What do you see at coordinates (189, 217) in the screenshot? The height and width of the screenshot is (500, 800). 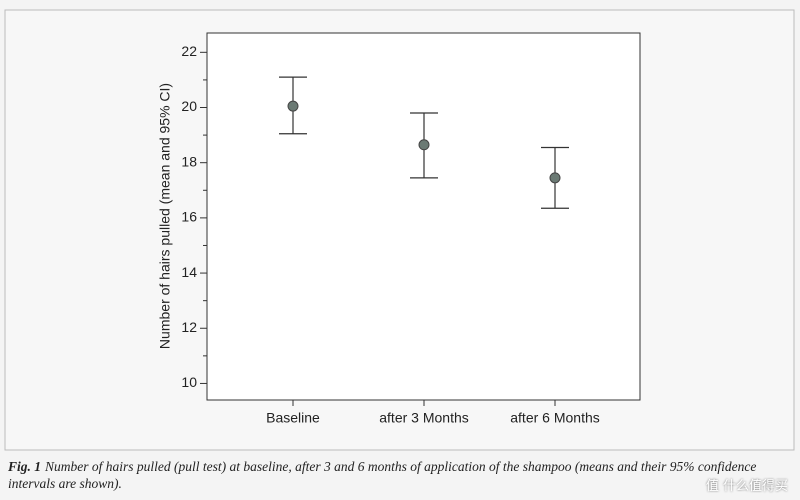 I see `y-tick-label: 16` at bounding box center [189, 217].